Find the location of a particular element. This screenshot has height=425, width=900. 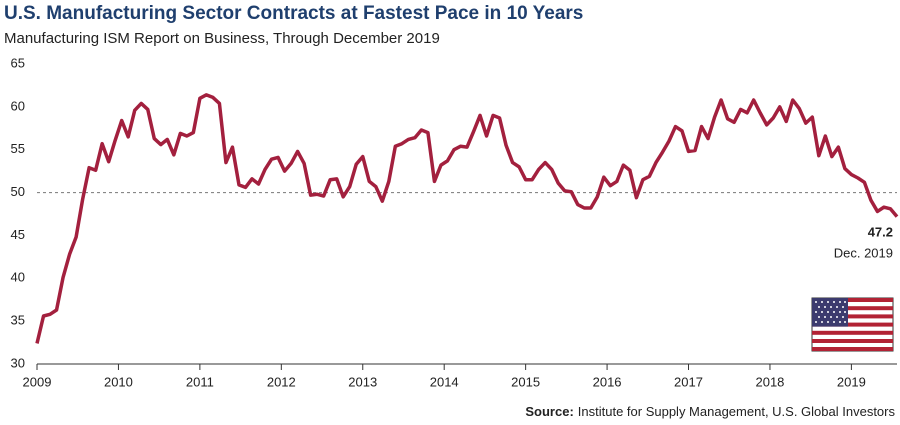

x-tick-label: 2012 is located at coordinates (281, 381).